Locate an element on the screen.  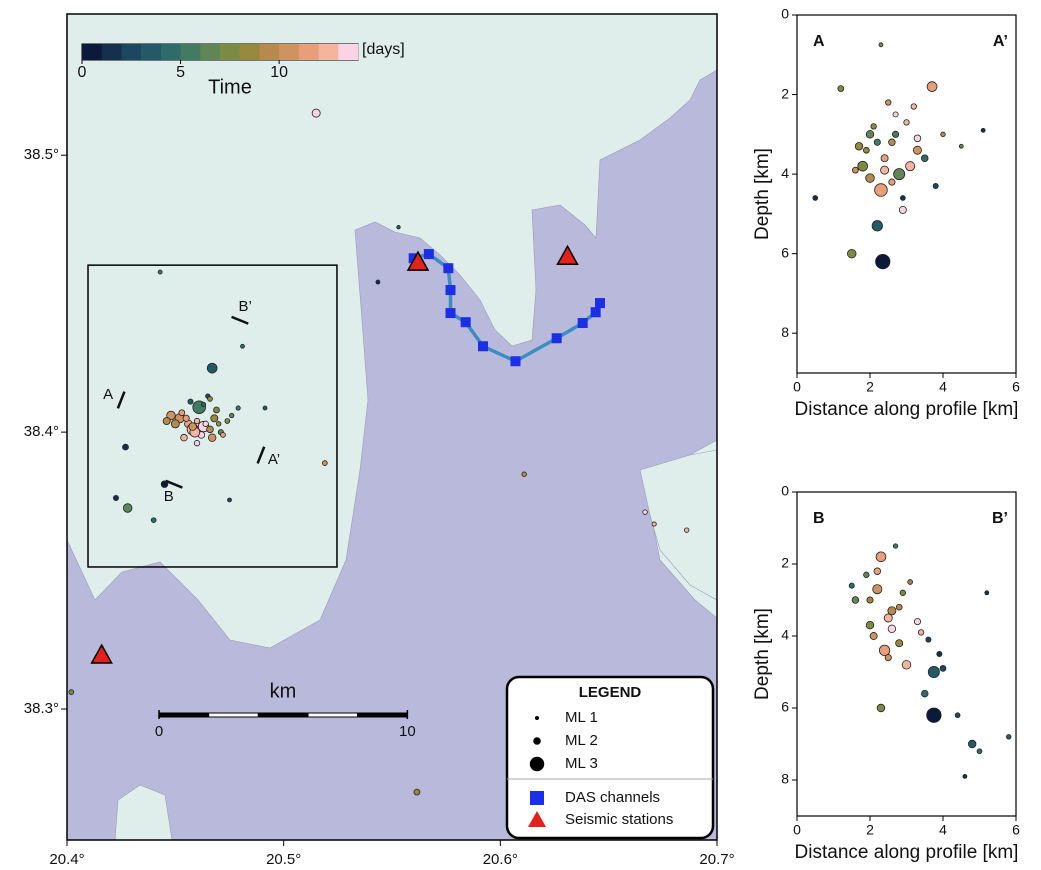
x-tick-label: 20.4° is located at coordinates (66, 859).